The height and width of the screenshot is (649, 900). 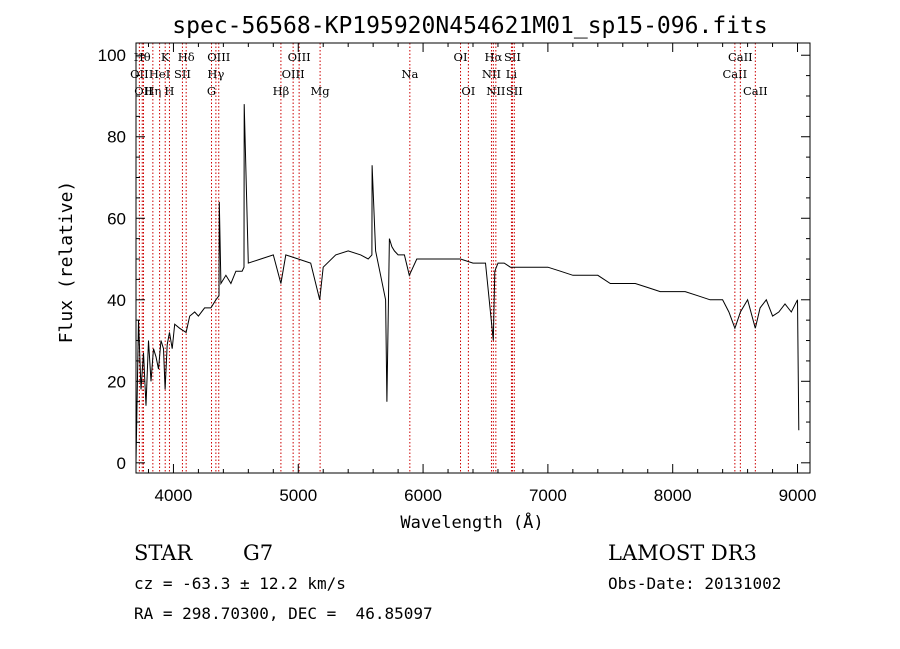 I want to click on y-axis-label: Flux (relative), so click(x=66, y=262).